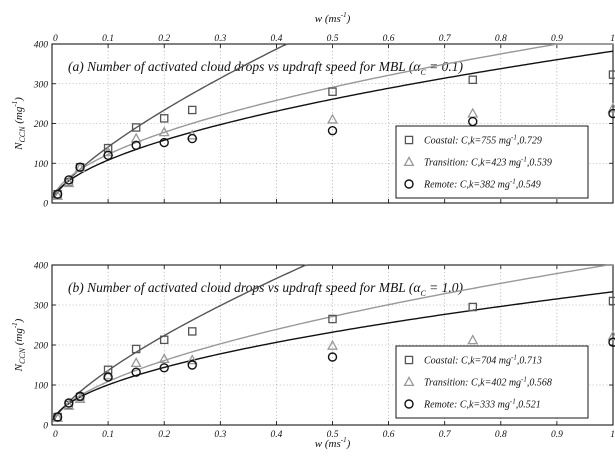  I want to click on legend-marker-remote, so click(409, 404).